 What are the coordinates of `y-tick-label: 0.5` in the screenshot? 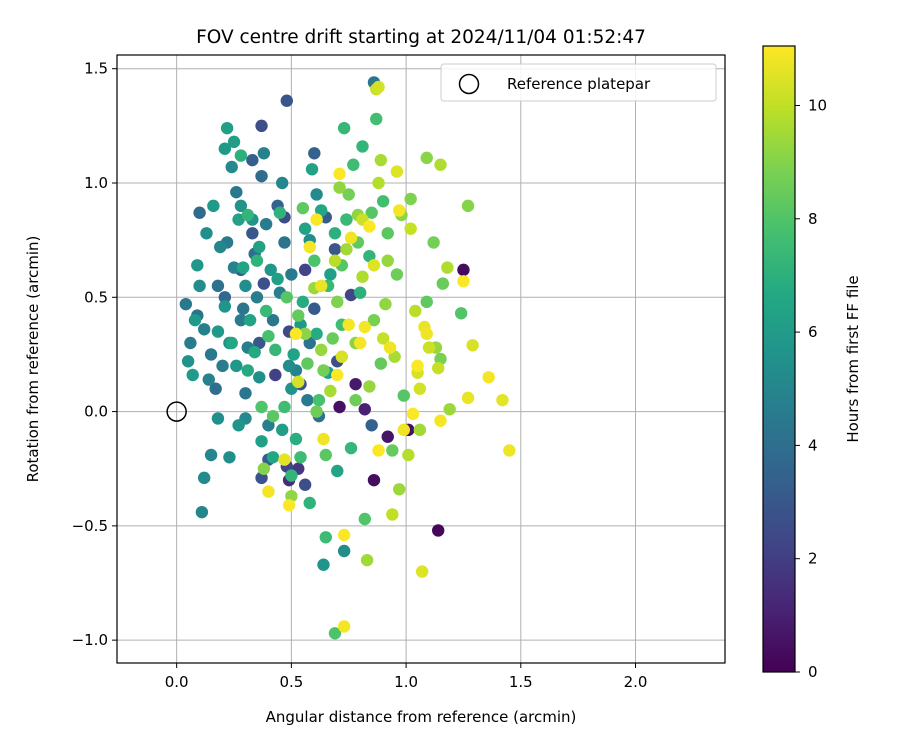 It's located at (96, 297).